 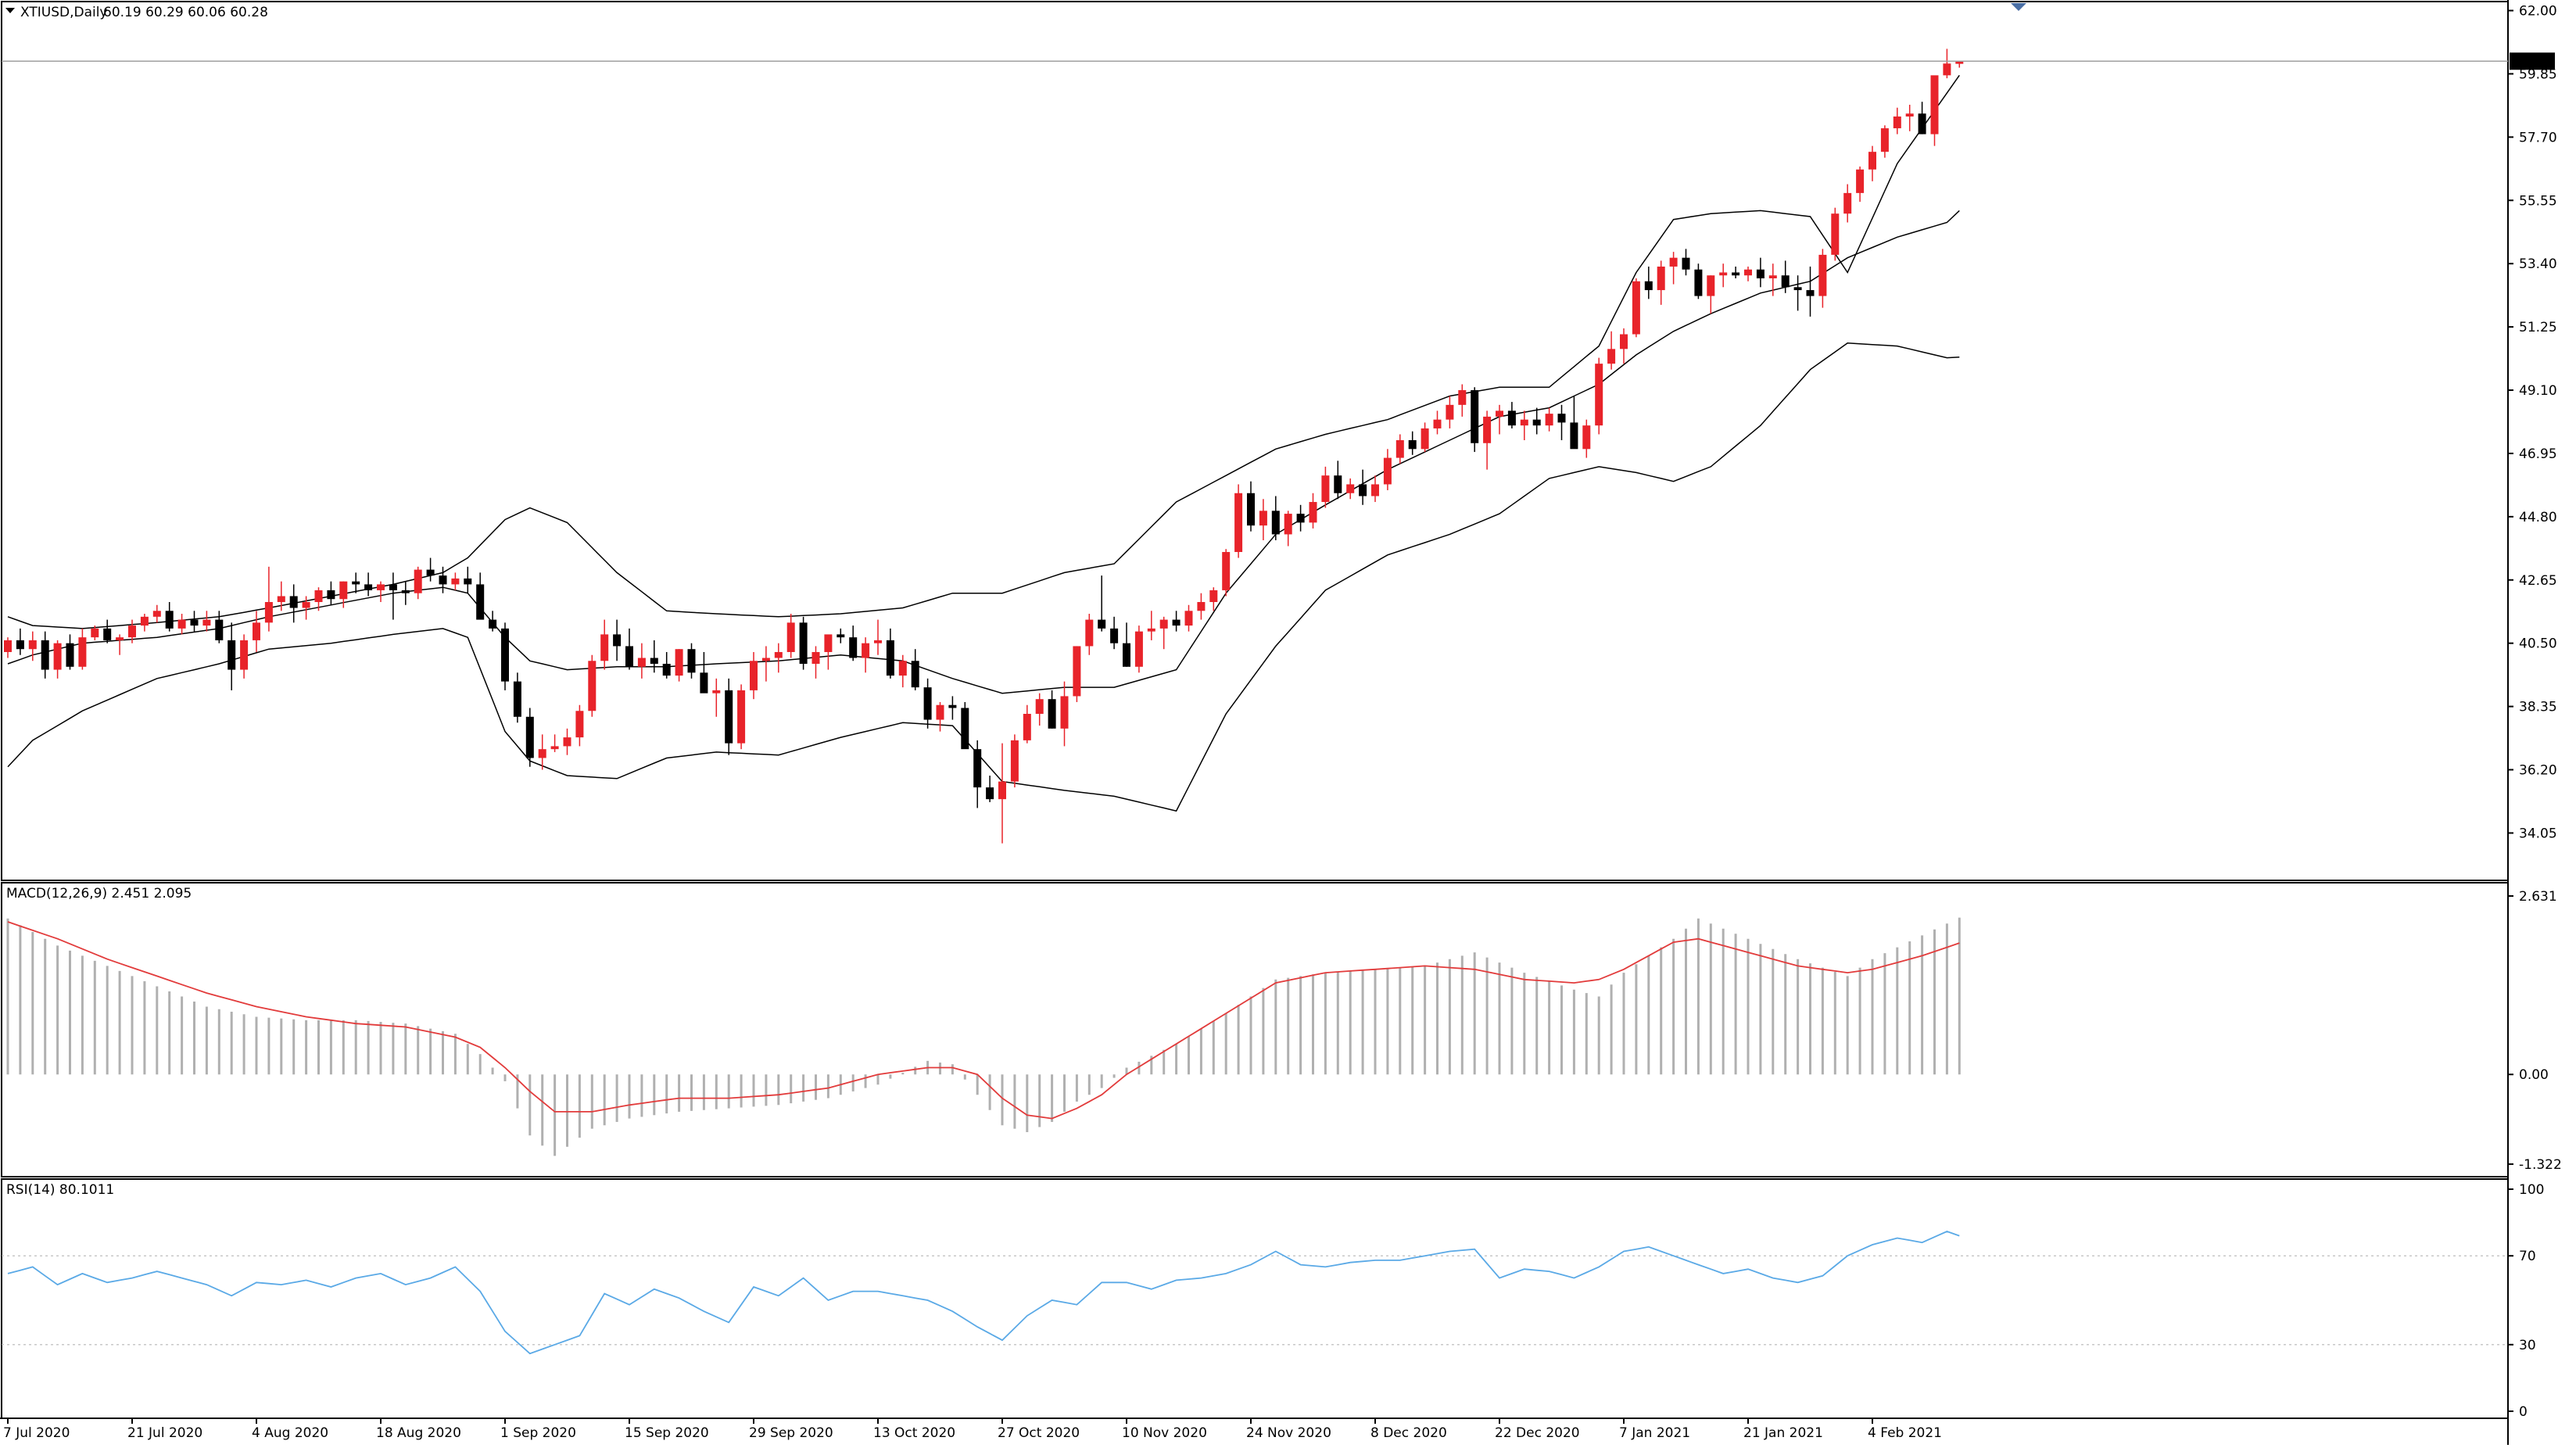 What do you see at coordinates (2538, 833) in the screenshot?
I see `price-tick-label: 34.05` at bounding box center [2538, 833].